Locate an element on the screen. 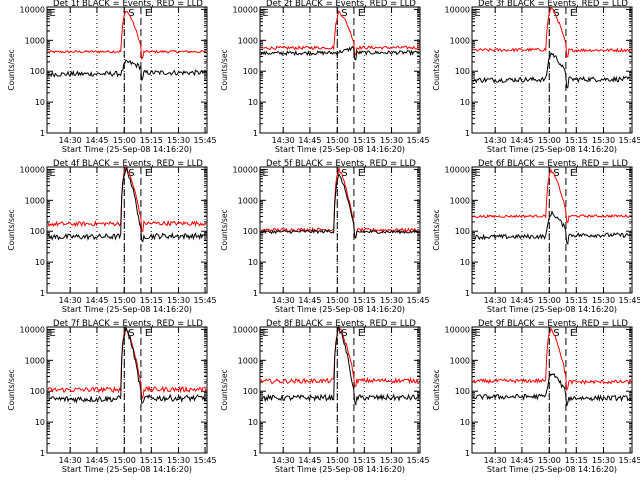 Image resolution: width=640 pixels, height=480 pixels. panel-title: Det 3f BLACK = Events, RED = LLD is located at coordinates (553, 4).